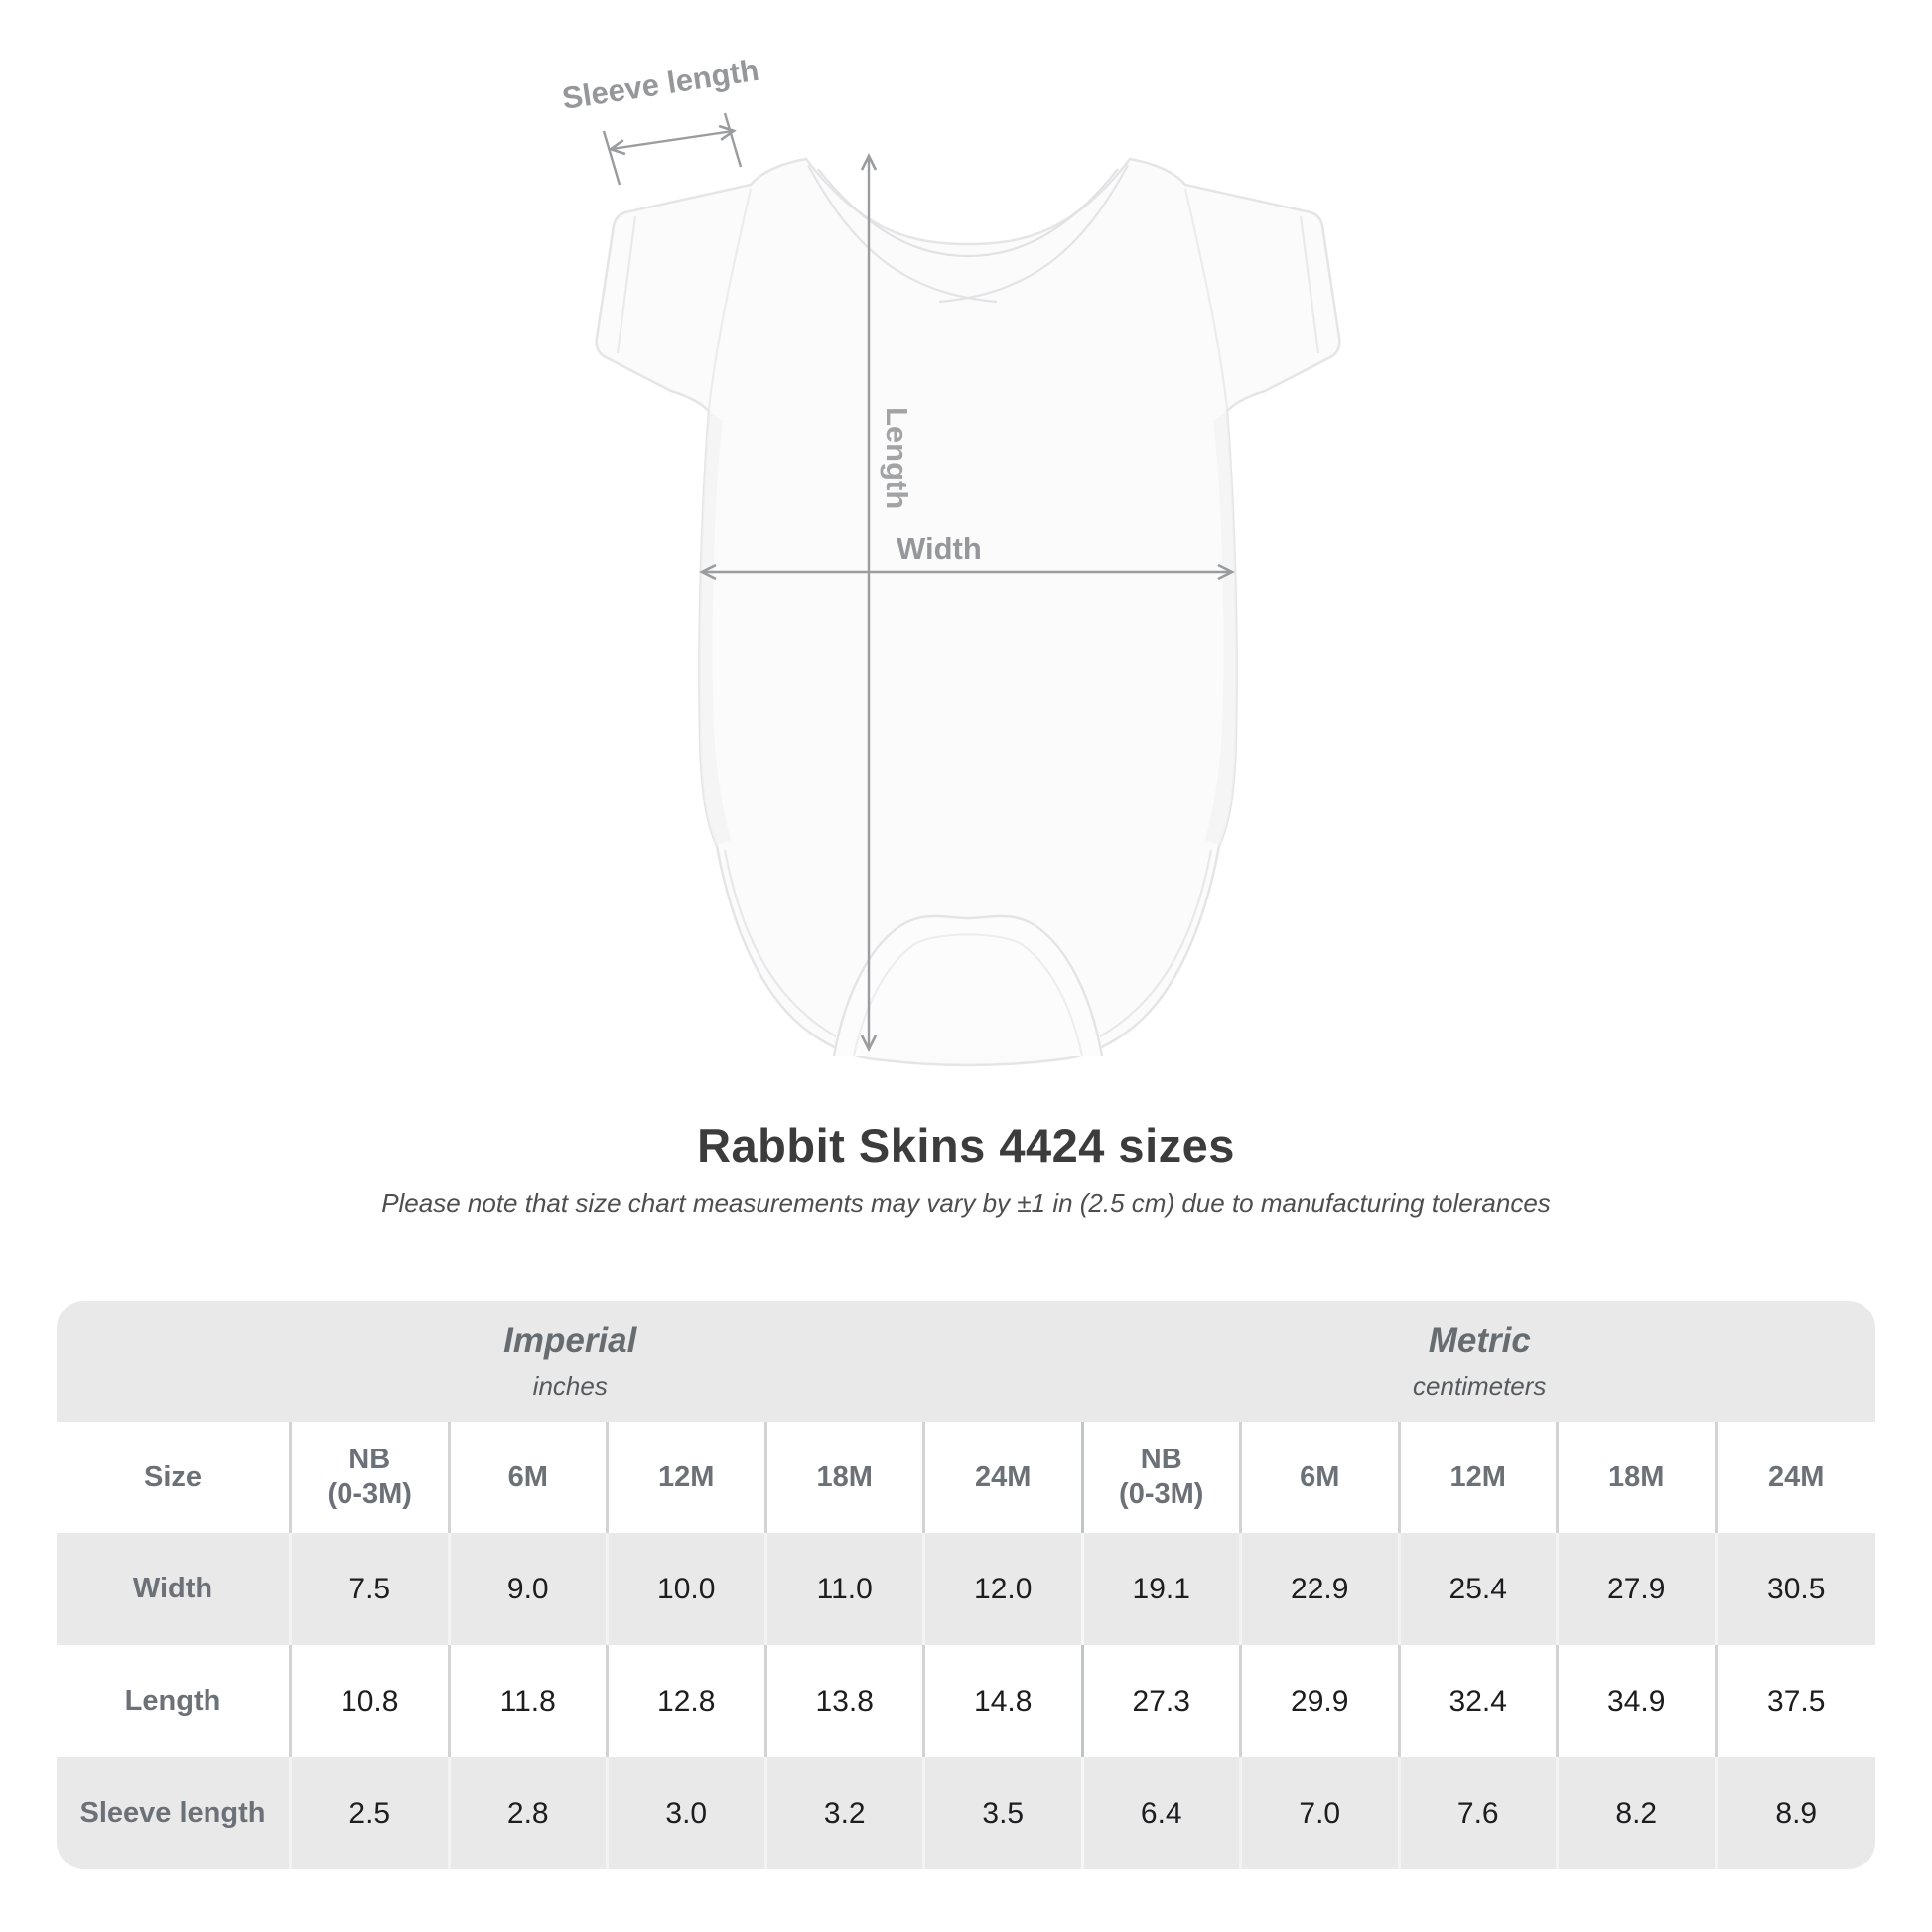  Describe the element at coordinates (1480, 1385) in the screenshot. I see `metric-unit-label: centimeters` at that location.